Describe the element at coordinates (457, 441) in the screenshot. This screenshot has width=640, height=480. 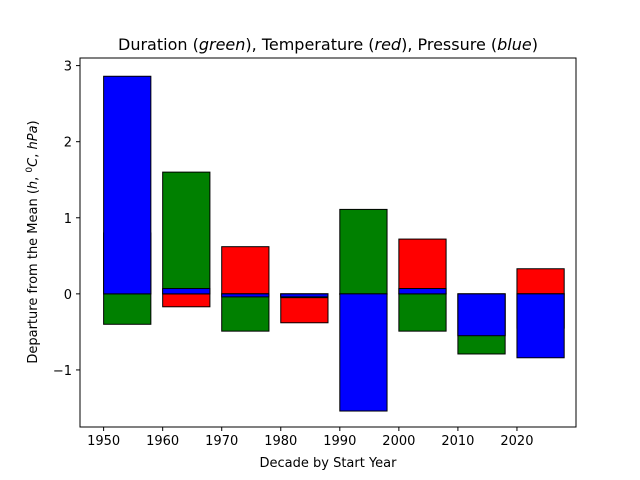
I see `x-tick-label-2010: 2010` at that location.